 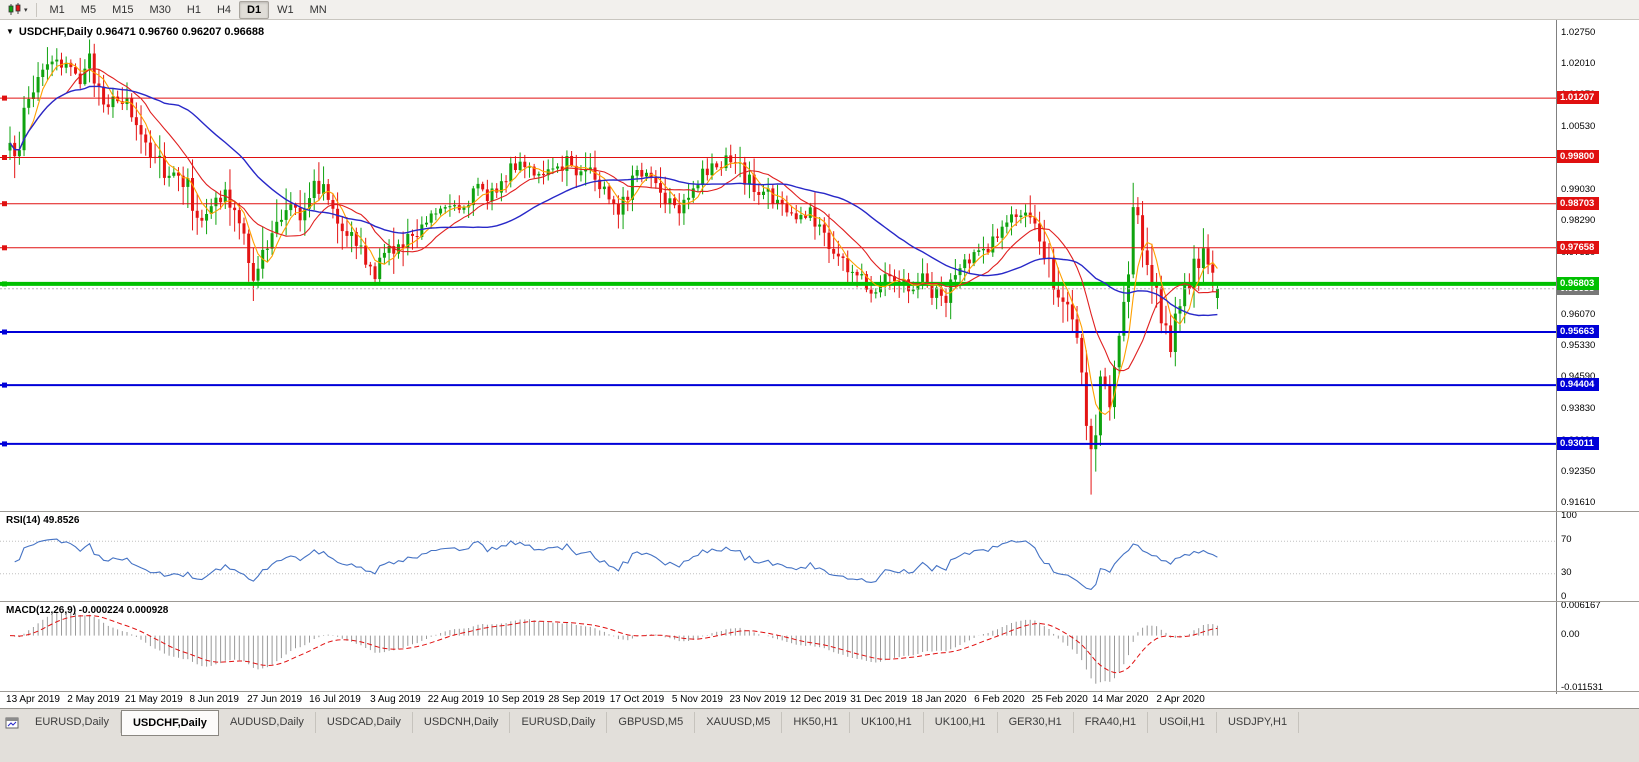 What do you see at coordinates (1569, 515) in the screenshot?
I see `rsi-tick-label: 100` at bounding box center [1569, 515].